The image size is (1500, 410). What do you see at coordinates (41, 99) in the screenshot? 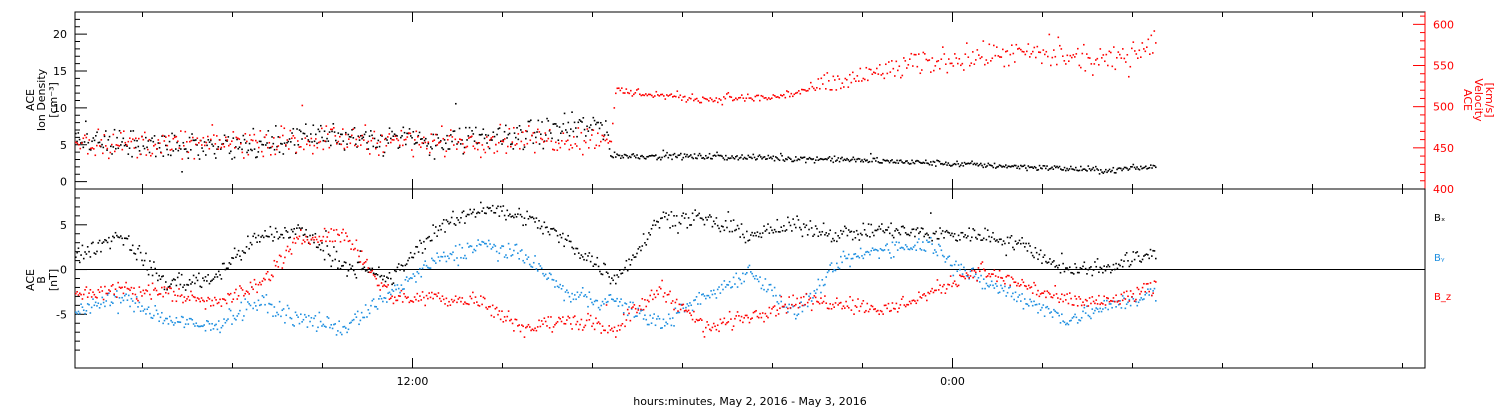
I see `density-ylabel-line2: Ion Density` at bounding box center [41, 99].